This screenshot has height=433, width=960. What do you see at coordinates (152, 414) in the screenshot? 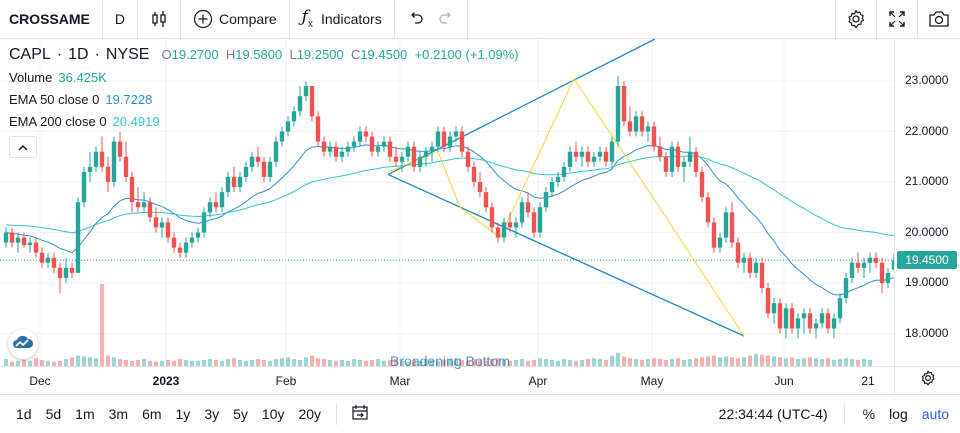
I see `range-button-6m: 6m` at bounding box center [152, 414].